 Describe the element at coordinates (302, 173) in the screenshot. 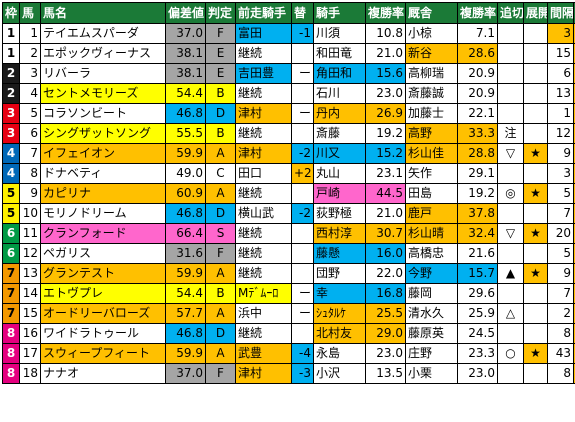

I see `jockey-change: +2` at that location.